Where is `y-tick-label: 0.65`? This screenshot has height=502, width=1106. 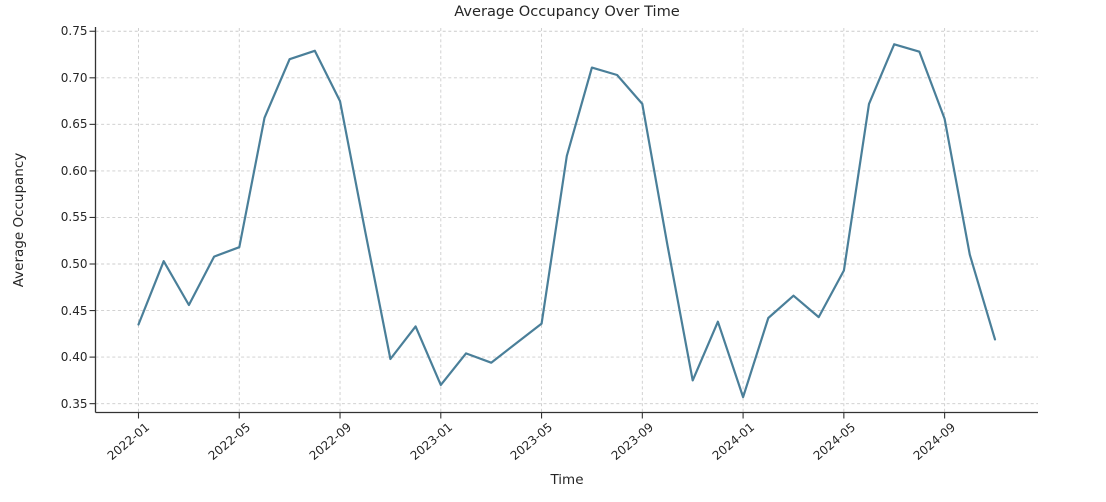 y-tick-label: 0.65 is located at coordinates (74, 124).